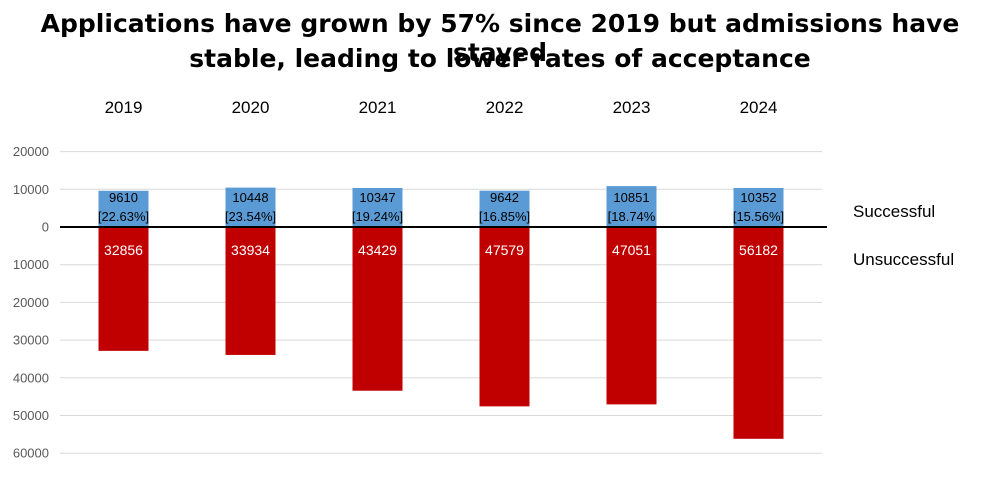 The height and width of the screenshot is (477, 1000). I want to click on y-tick-label: 40000, so click(31, 377).